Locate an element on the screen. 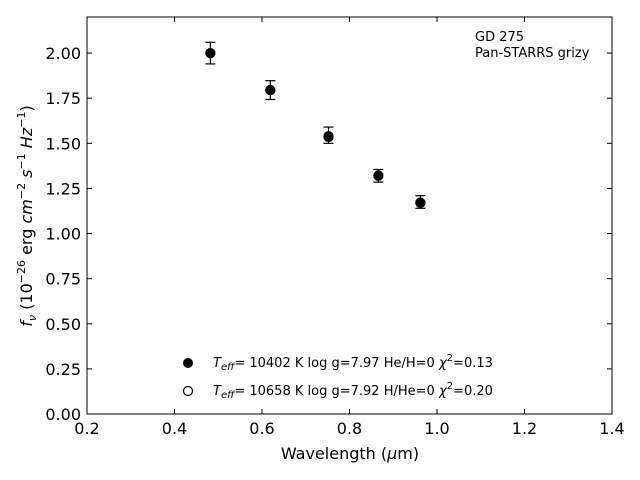 This screenshot has width=640, height=480. legend-entry-open: Teff= 10658 K log g=7.92 H/He=0 χ2=0.20 is located at coordinates (353, 391).